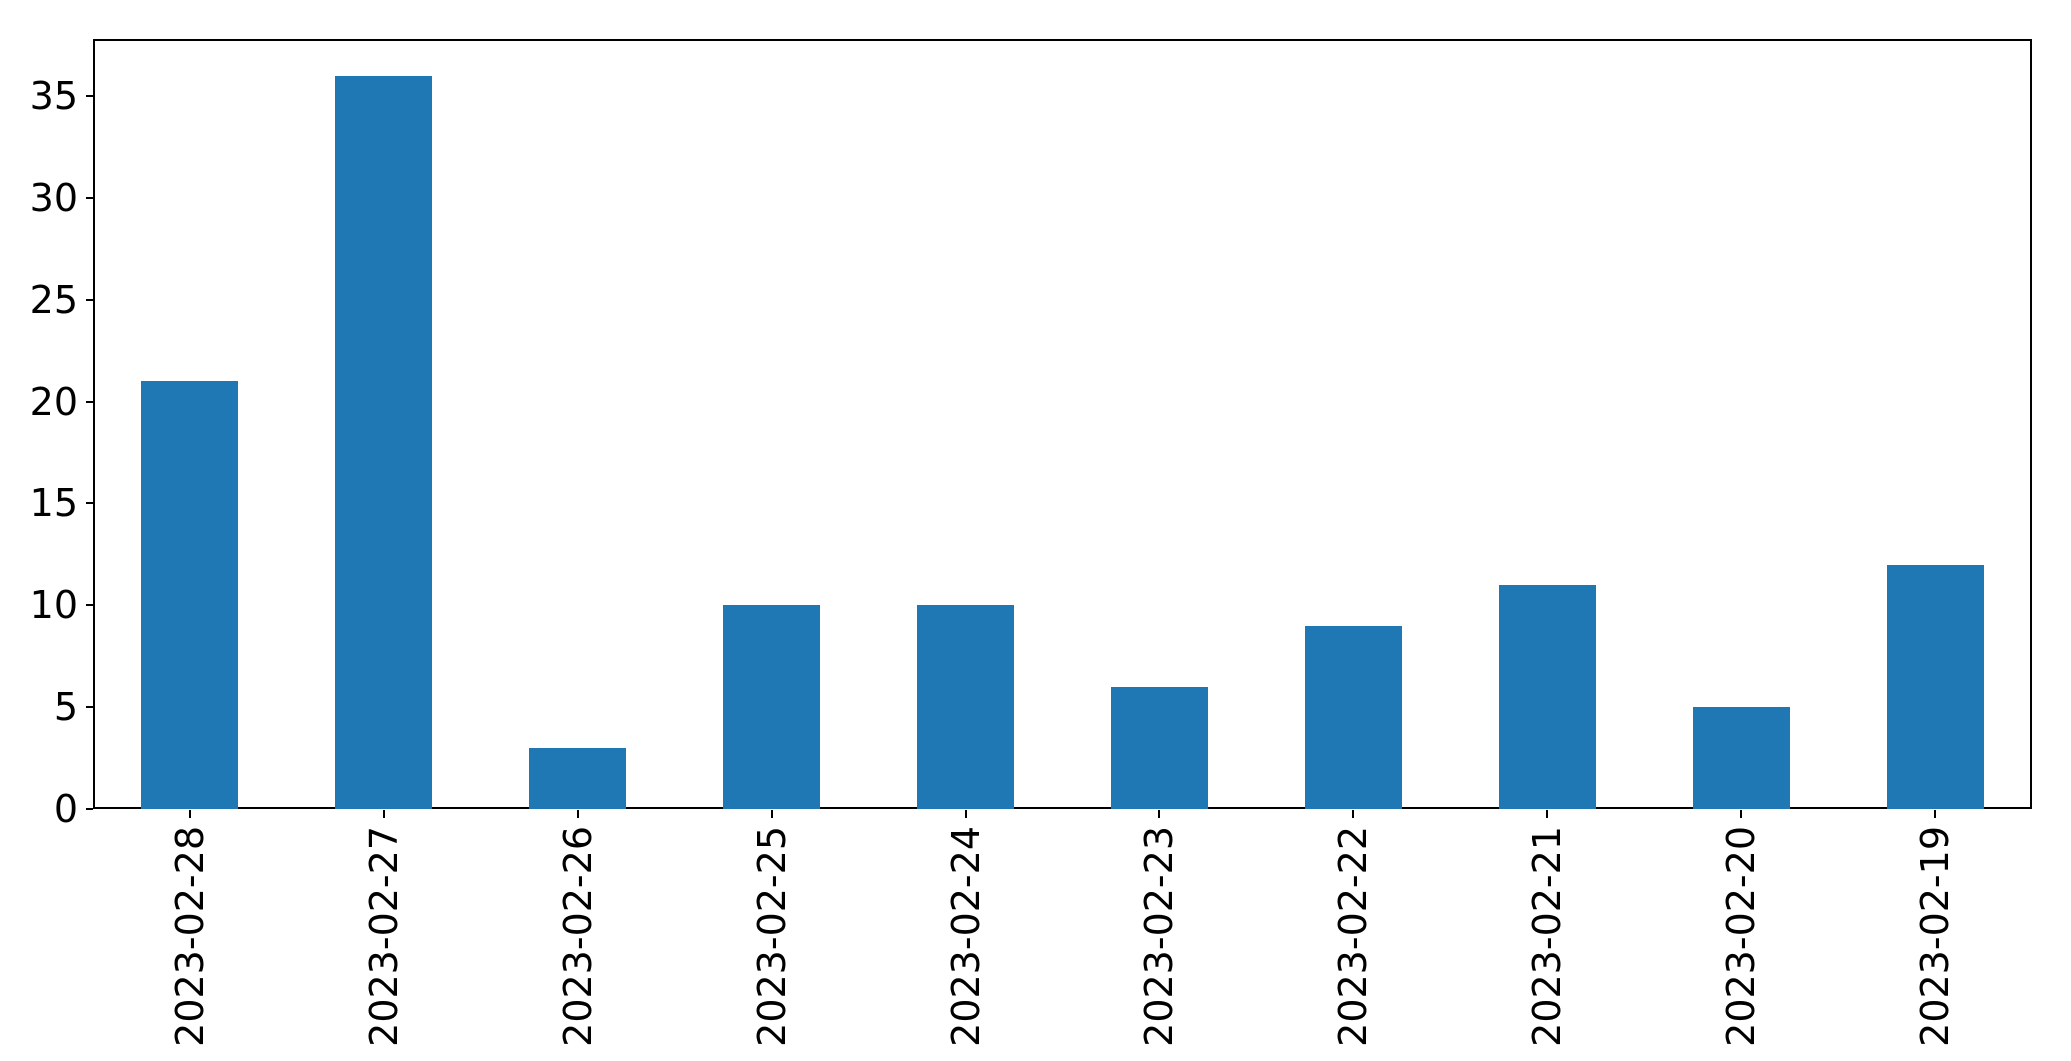  I want to click on y-tick-label: 0, so click(65, 809).